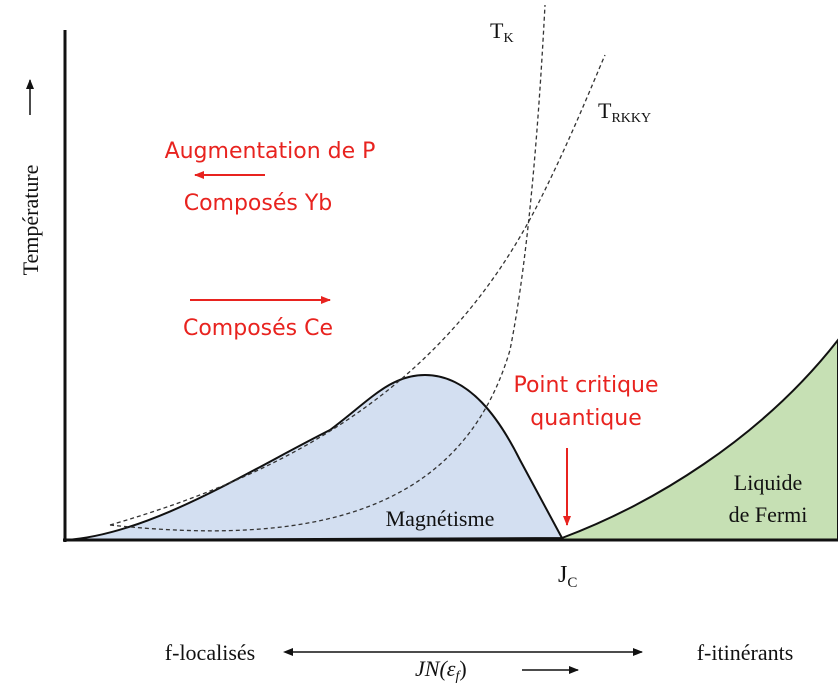 This screenshot has width=838, height=684. What do you see at coordinates (258, 203) in the screenshot?
I see `yb-label: Composés Yb` at bounding box center [258, 203].